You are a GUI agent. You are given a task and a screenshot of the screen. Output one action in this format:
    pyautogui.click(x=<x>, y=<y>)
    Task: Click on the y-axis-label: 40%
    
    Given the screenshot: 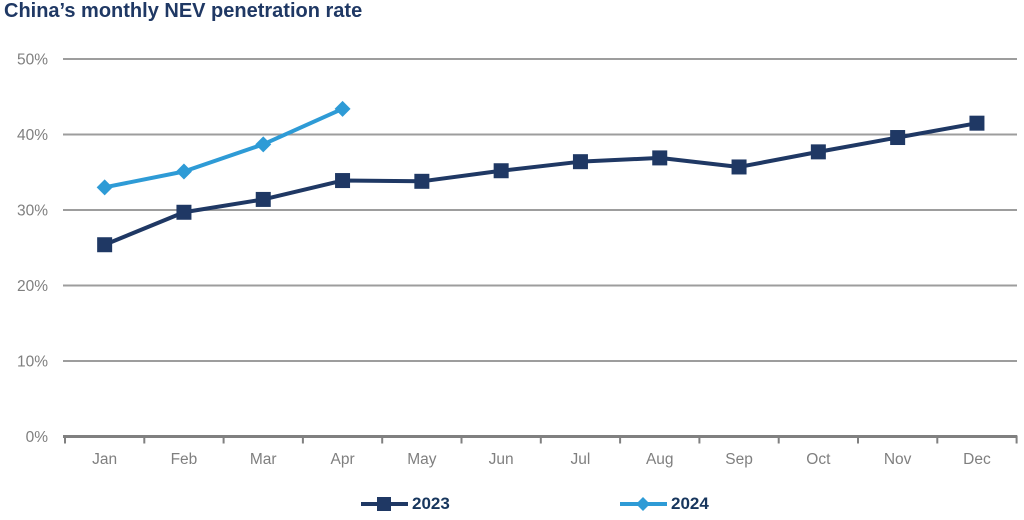 What is the action you would take?
    pyautogui.click(x=32, y=135)
    